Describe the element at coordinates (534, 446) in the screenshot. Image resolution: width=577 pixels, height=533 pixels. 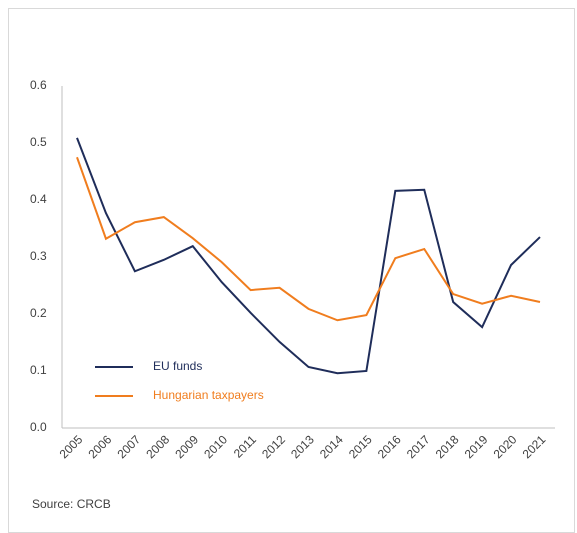
I see `x-tick-label: 2021` at that location.